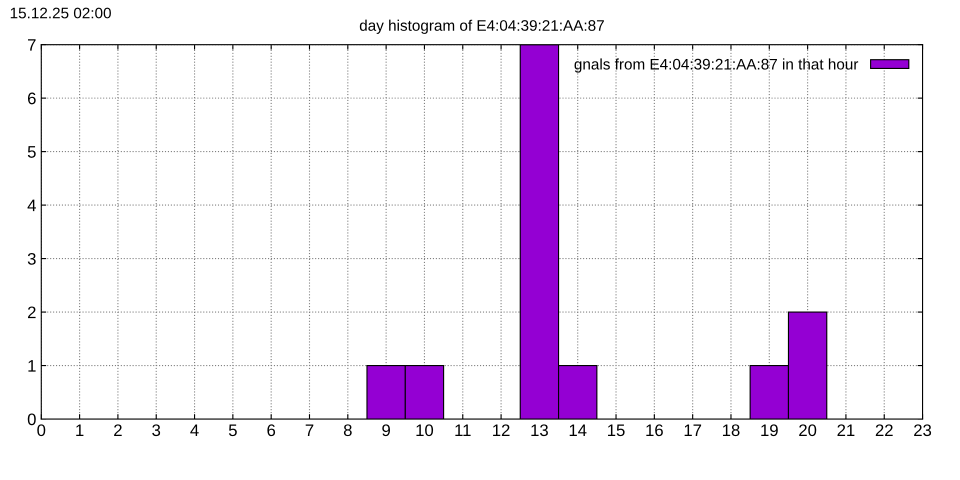  What do you see at coordinates (884, 430) in the screenshot?
I see `x-tick-label: 22` at bounding box center [884, 430].